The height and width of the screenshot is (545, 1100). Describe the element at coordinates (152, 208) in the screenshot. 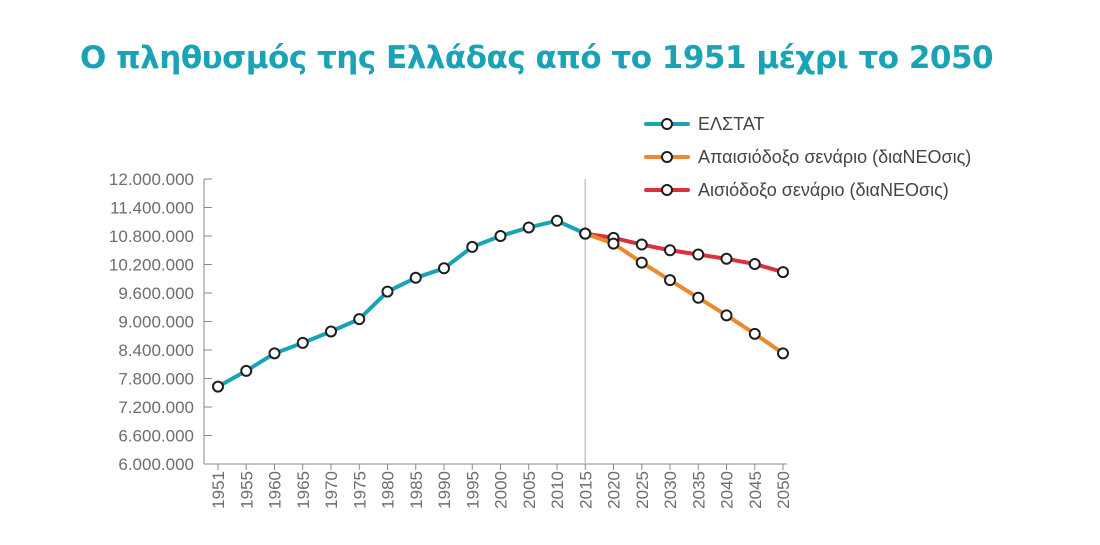

I see `y-tick-label: 11.400.000` at that location.